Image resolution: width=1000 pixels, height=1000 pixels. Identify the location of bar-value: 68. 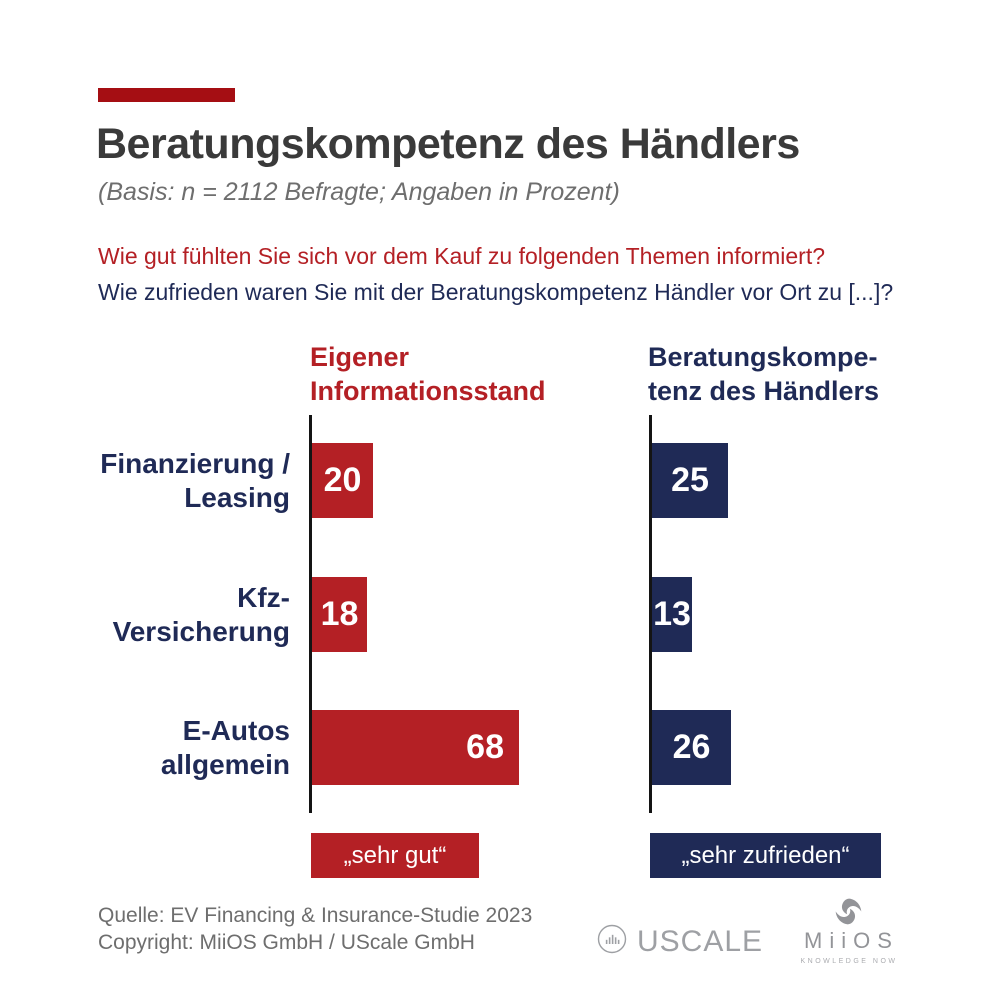
(485, 747).